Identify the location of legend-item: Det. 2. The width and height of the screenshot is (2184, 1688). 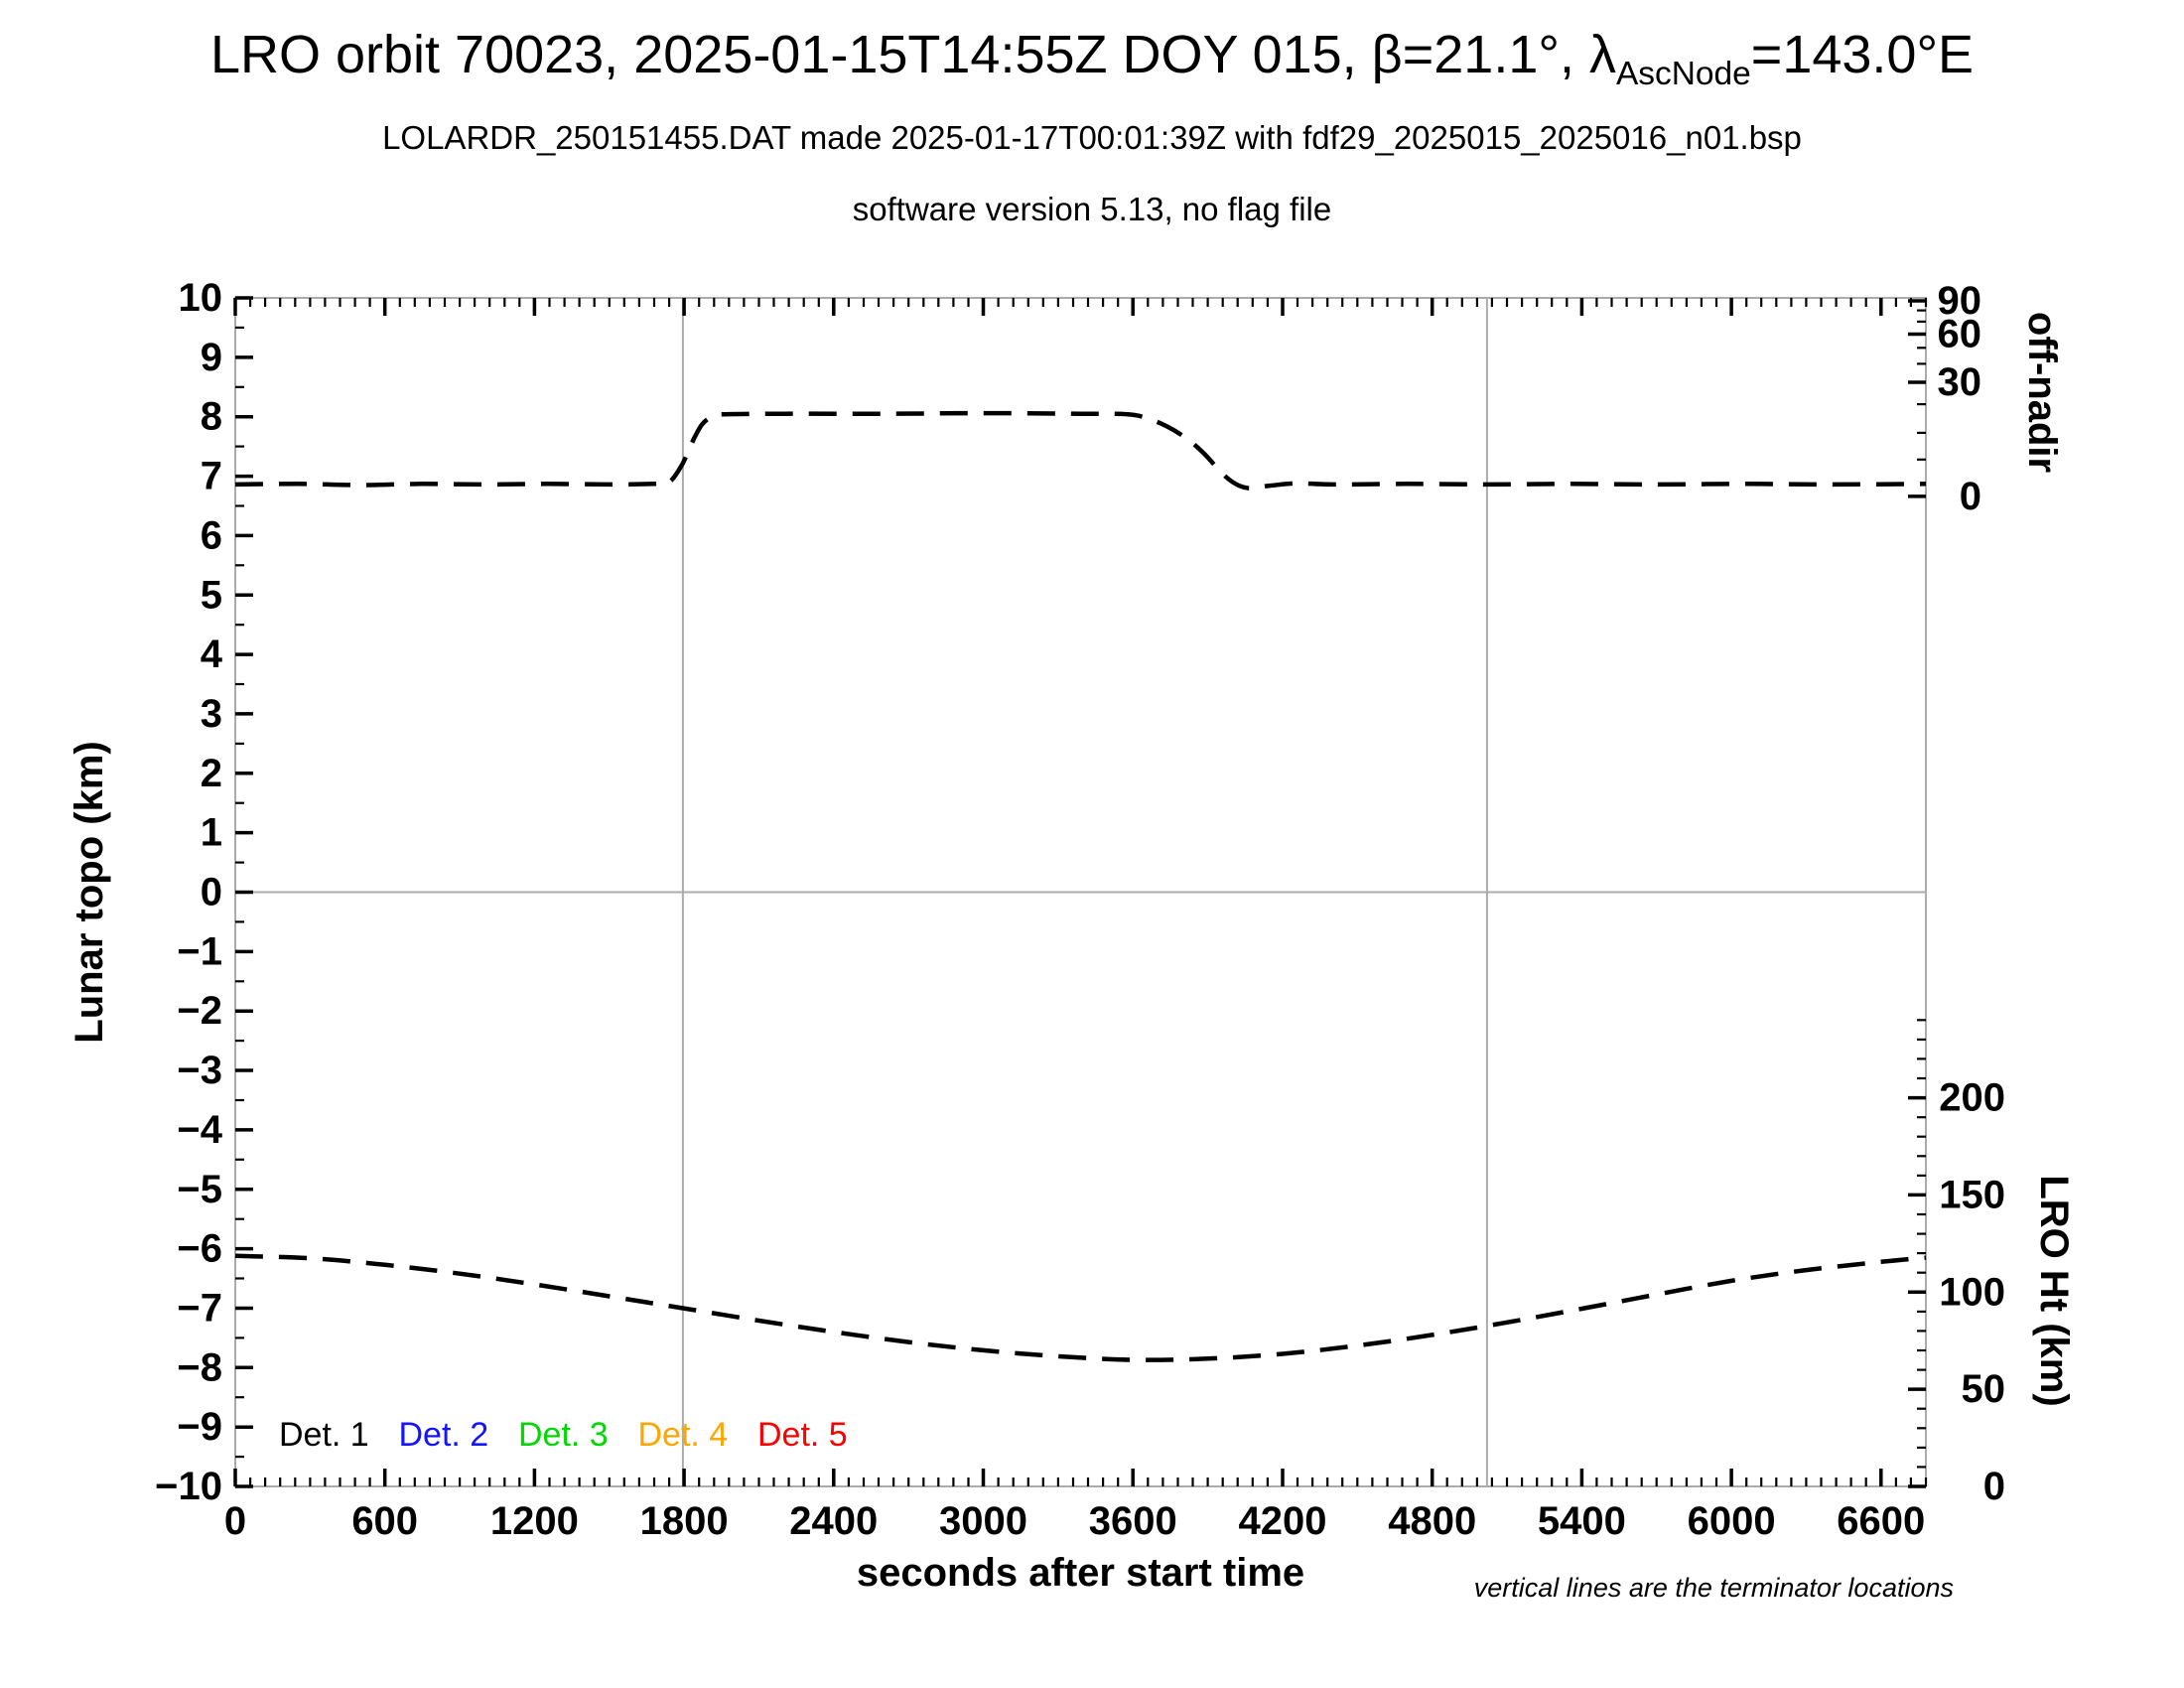
(444, 1435).